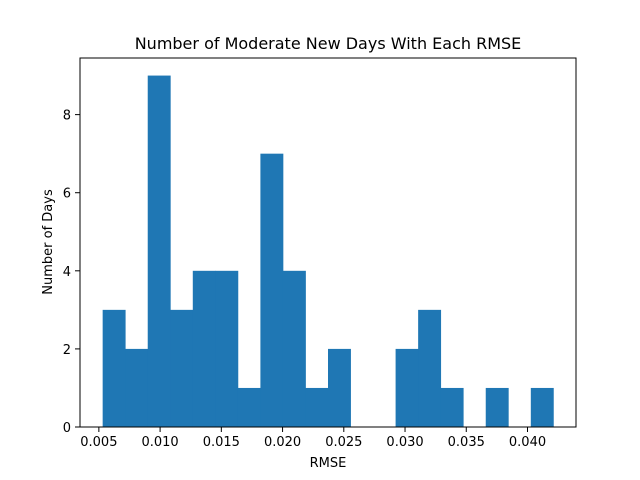 The height and width of the screenshot is (480, 640). I want to click on x-tick-label: 0.030, so click(404, 442).